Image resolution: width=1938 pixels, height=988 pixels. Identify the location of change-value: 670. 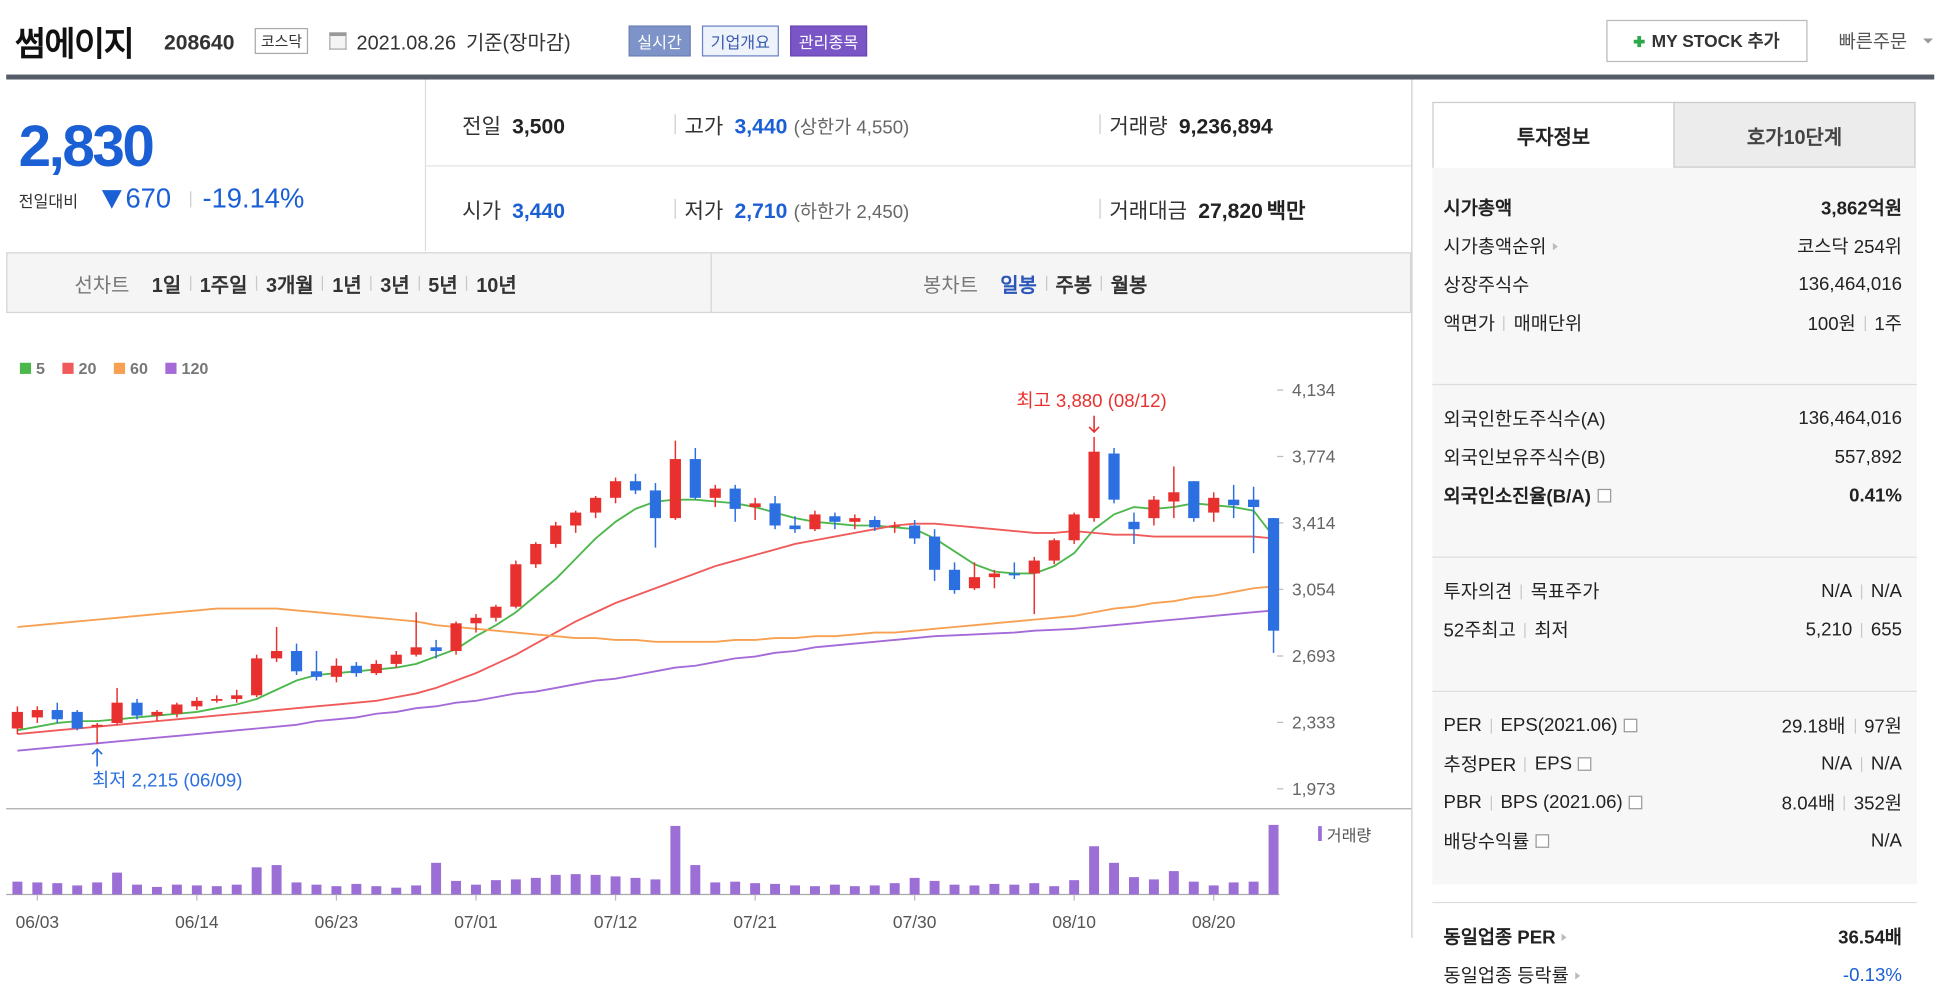
(148, 198).